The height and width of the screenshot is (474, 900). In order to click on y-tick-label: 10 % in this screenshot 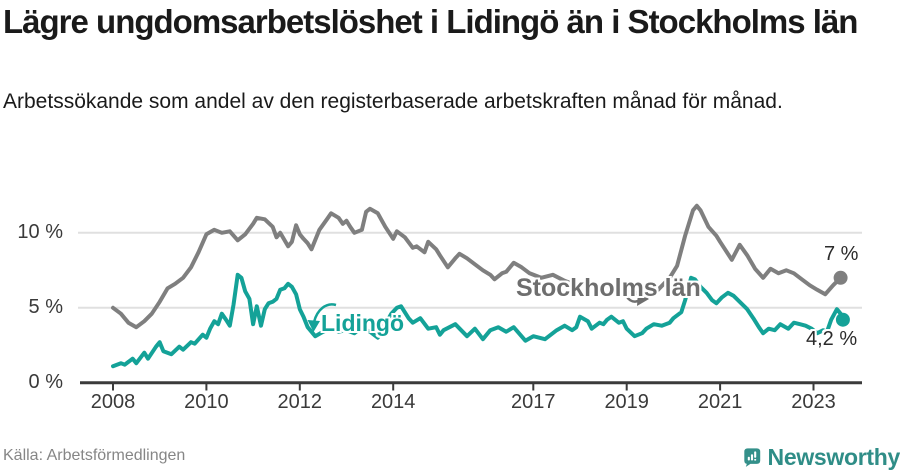, I will do `click(40, 231)`.